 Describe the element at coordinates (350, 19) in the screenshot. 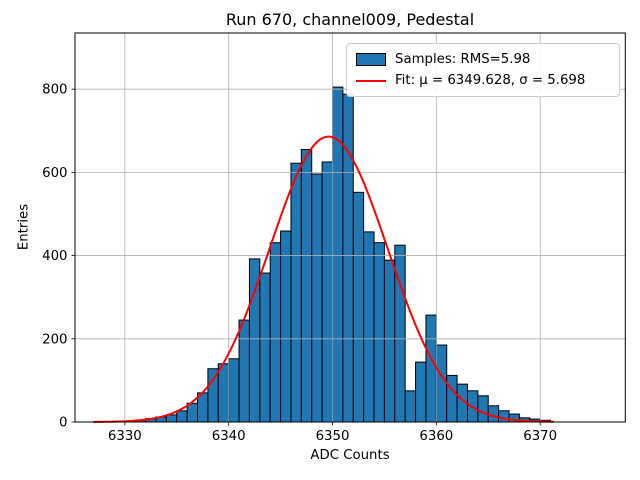

I see `chart-title: Run 670, channel009, Pedestal` at that location.